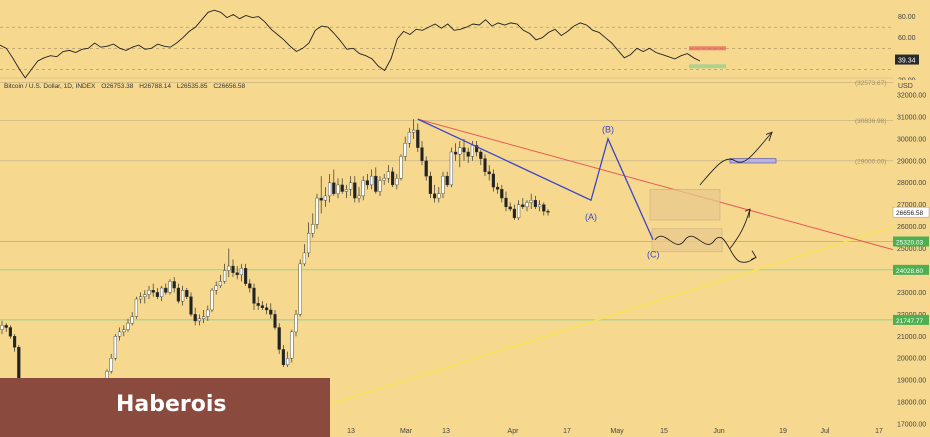  What do you see at coordinates (753, 161) in the screenshot?
I see `target-box` at bounding box center [753, 161].